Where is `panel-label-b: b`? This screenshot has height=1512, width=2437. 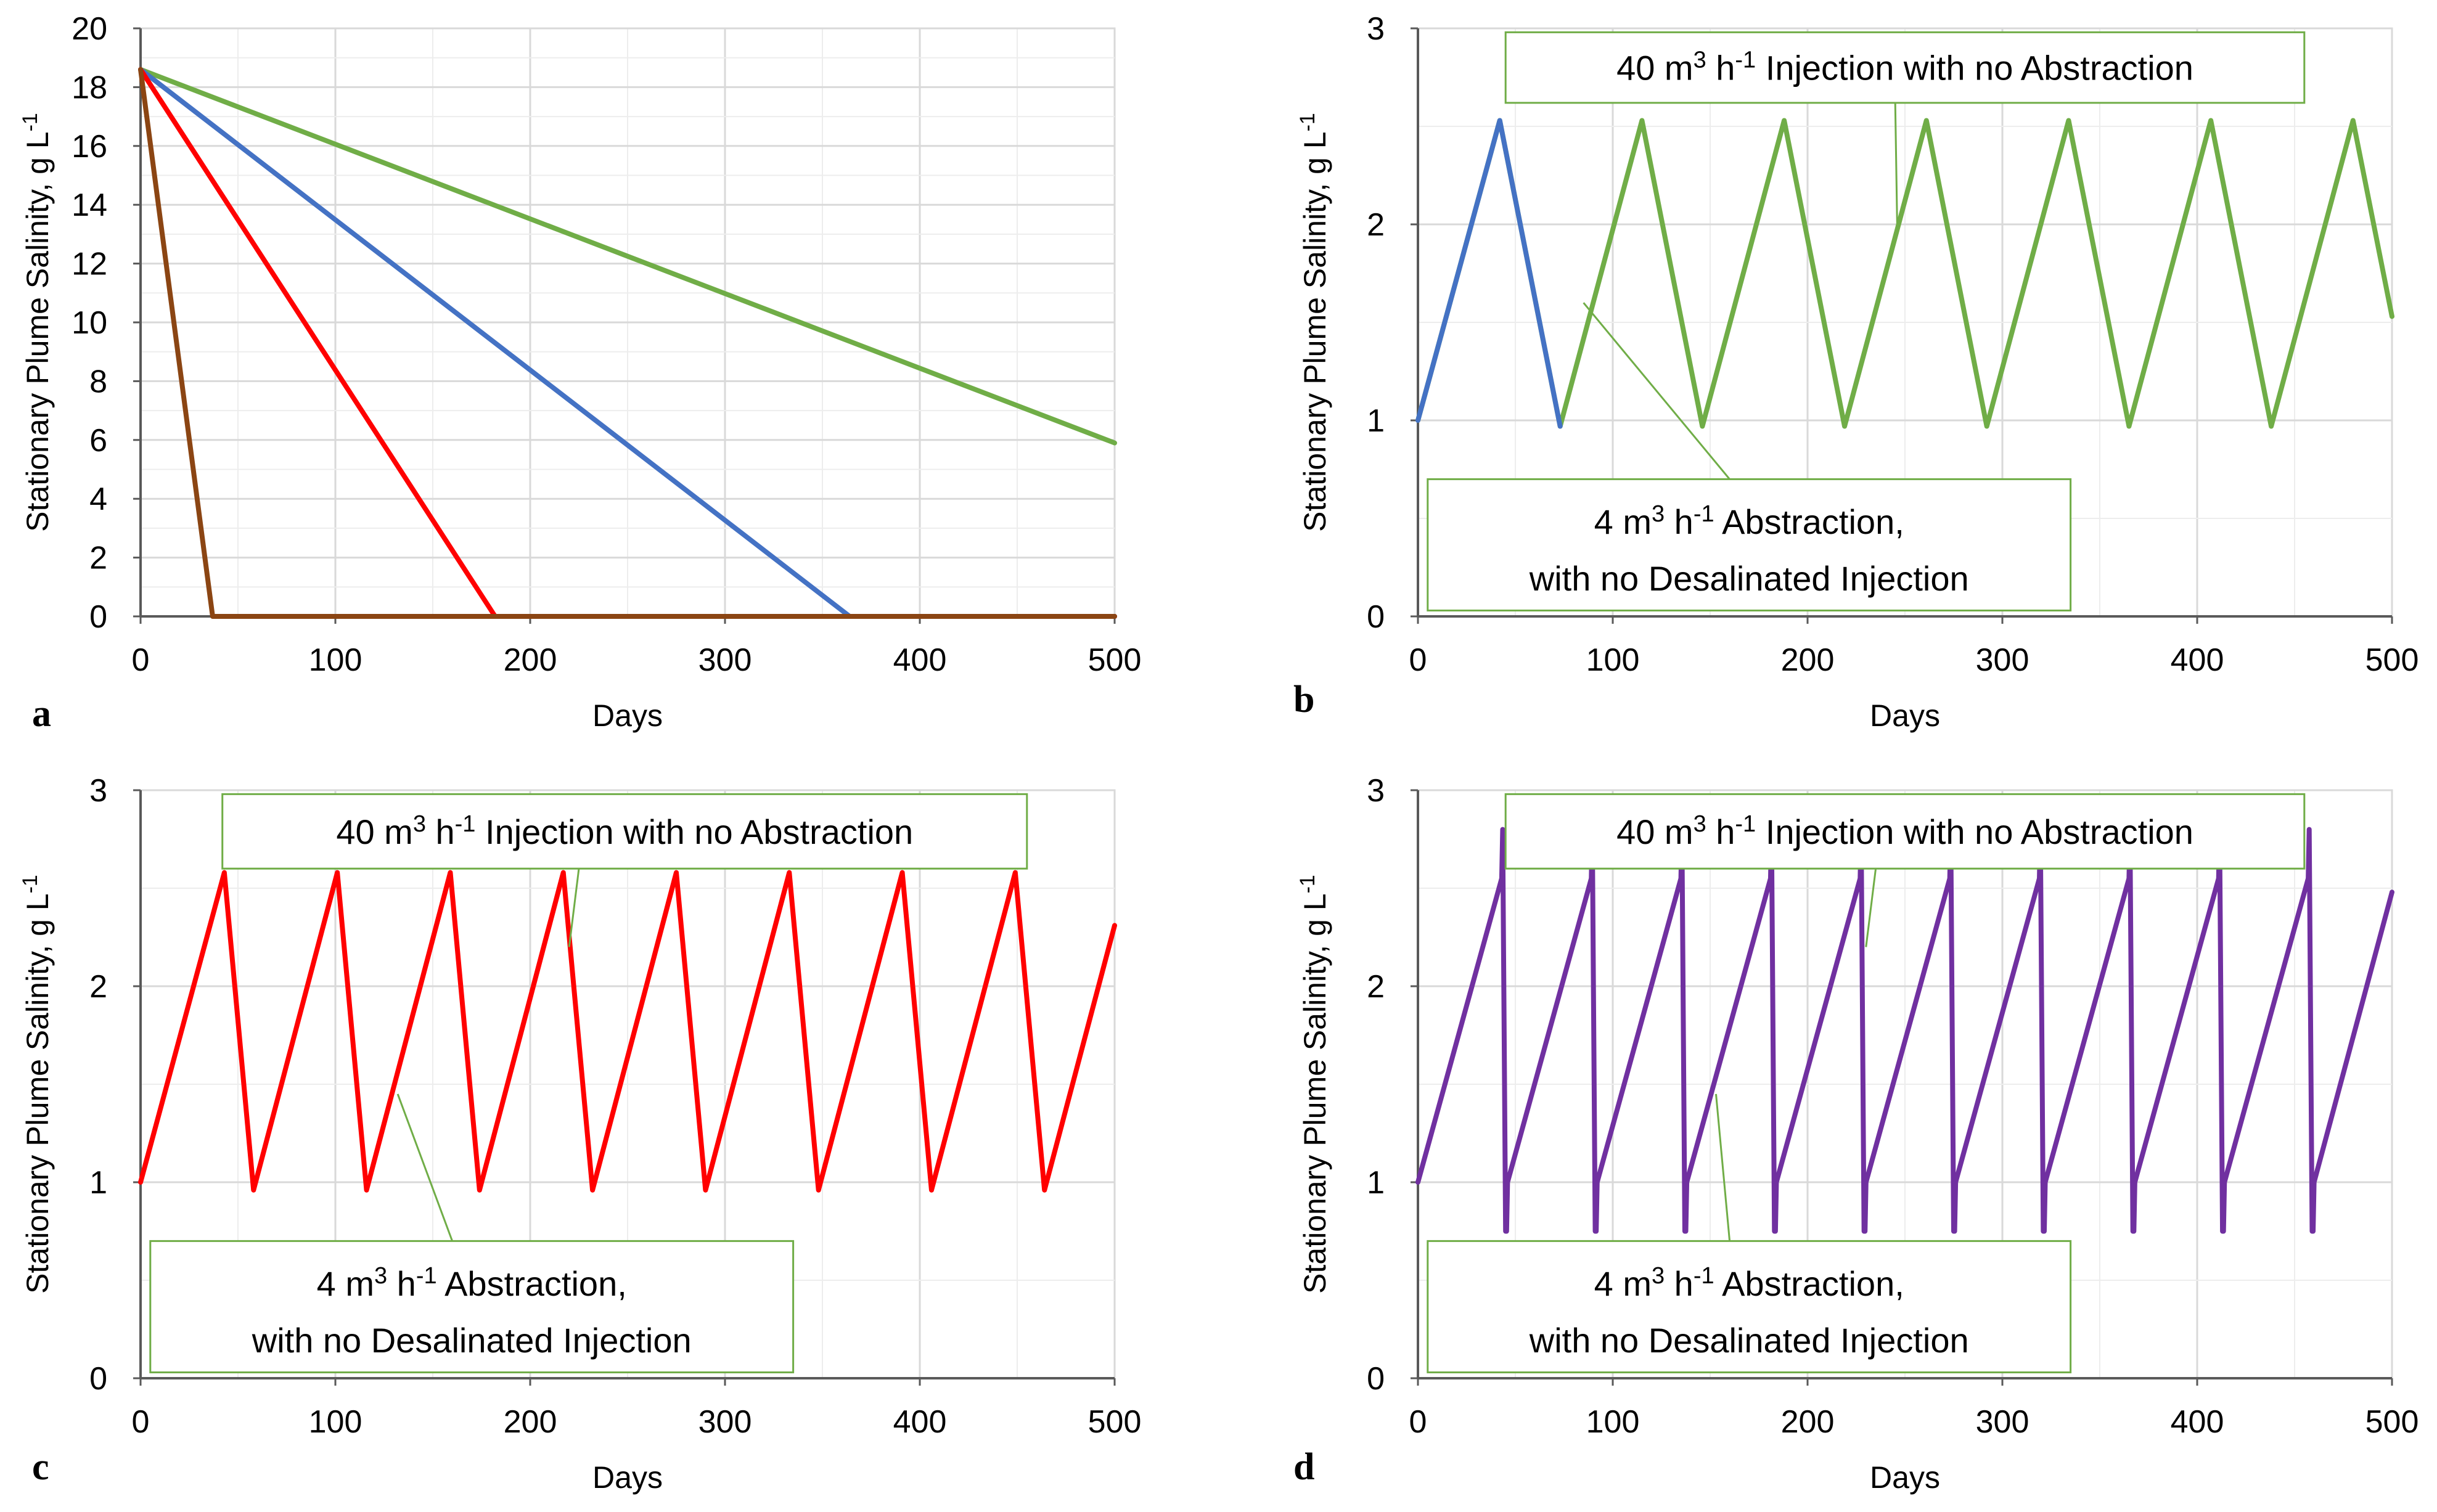
panel-label-b: b is located at coordinates (1303, 700).